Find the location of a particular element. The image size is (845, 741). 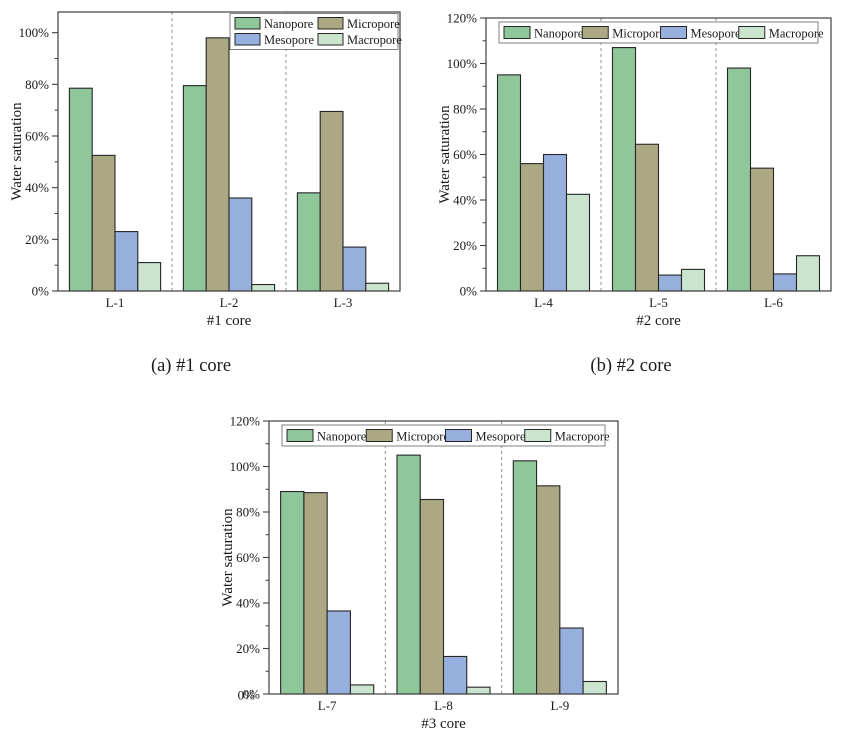

bar-l-1-nanopore is located at coordinates (80, 189).